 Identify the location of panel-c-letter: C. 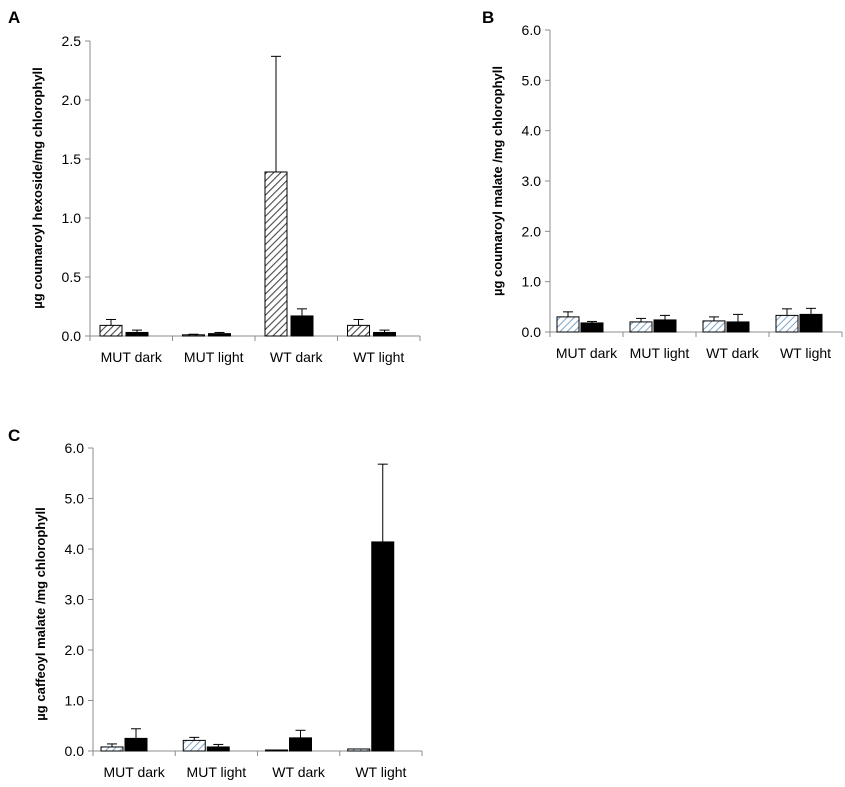
(14, 435).